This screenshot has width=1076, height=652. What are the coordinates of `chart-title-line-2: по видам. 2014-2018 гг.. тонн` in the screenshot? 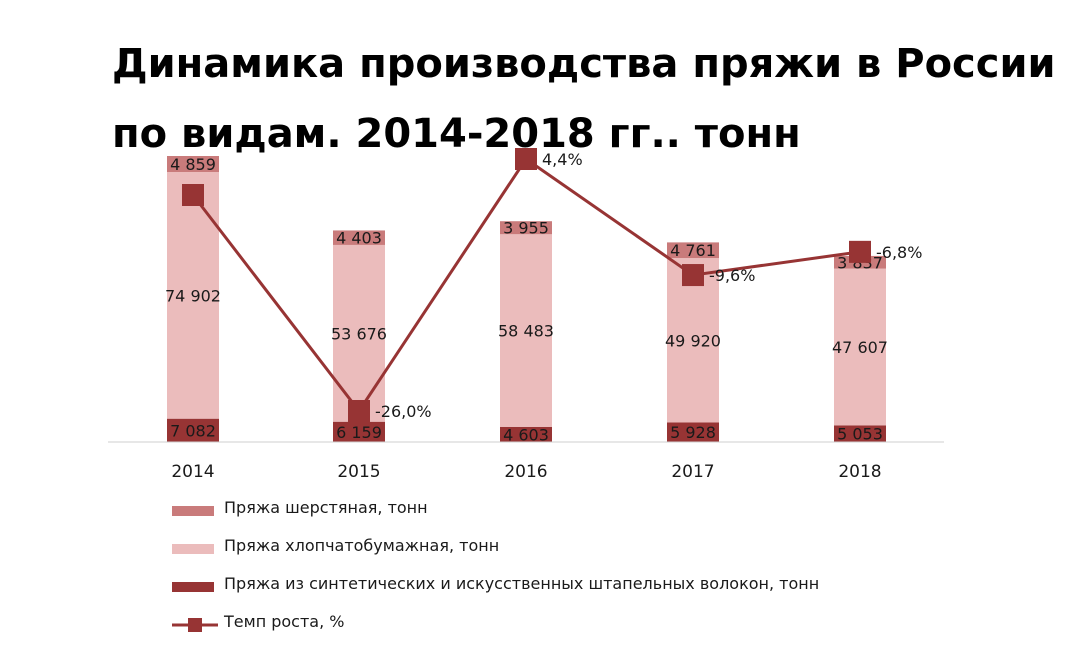 It's located at (456, 134).